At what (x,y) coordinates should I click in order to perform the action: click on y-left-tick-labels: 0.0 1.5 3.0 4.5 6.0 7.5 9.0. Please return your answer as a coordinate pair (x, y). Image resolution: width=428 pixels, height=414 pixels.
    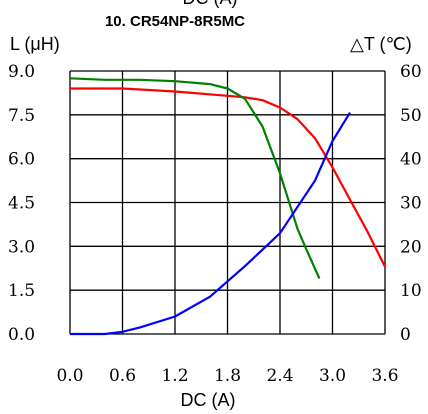
    Looking at the image, I should click on (21, 203).